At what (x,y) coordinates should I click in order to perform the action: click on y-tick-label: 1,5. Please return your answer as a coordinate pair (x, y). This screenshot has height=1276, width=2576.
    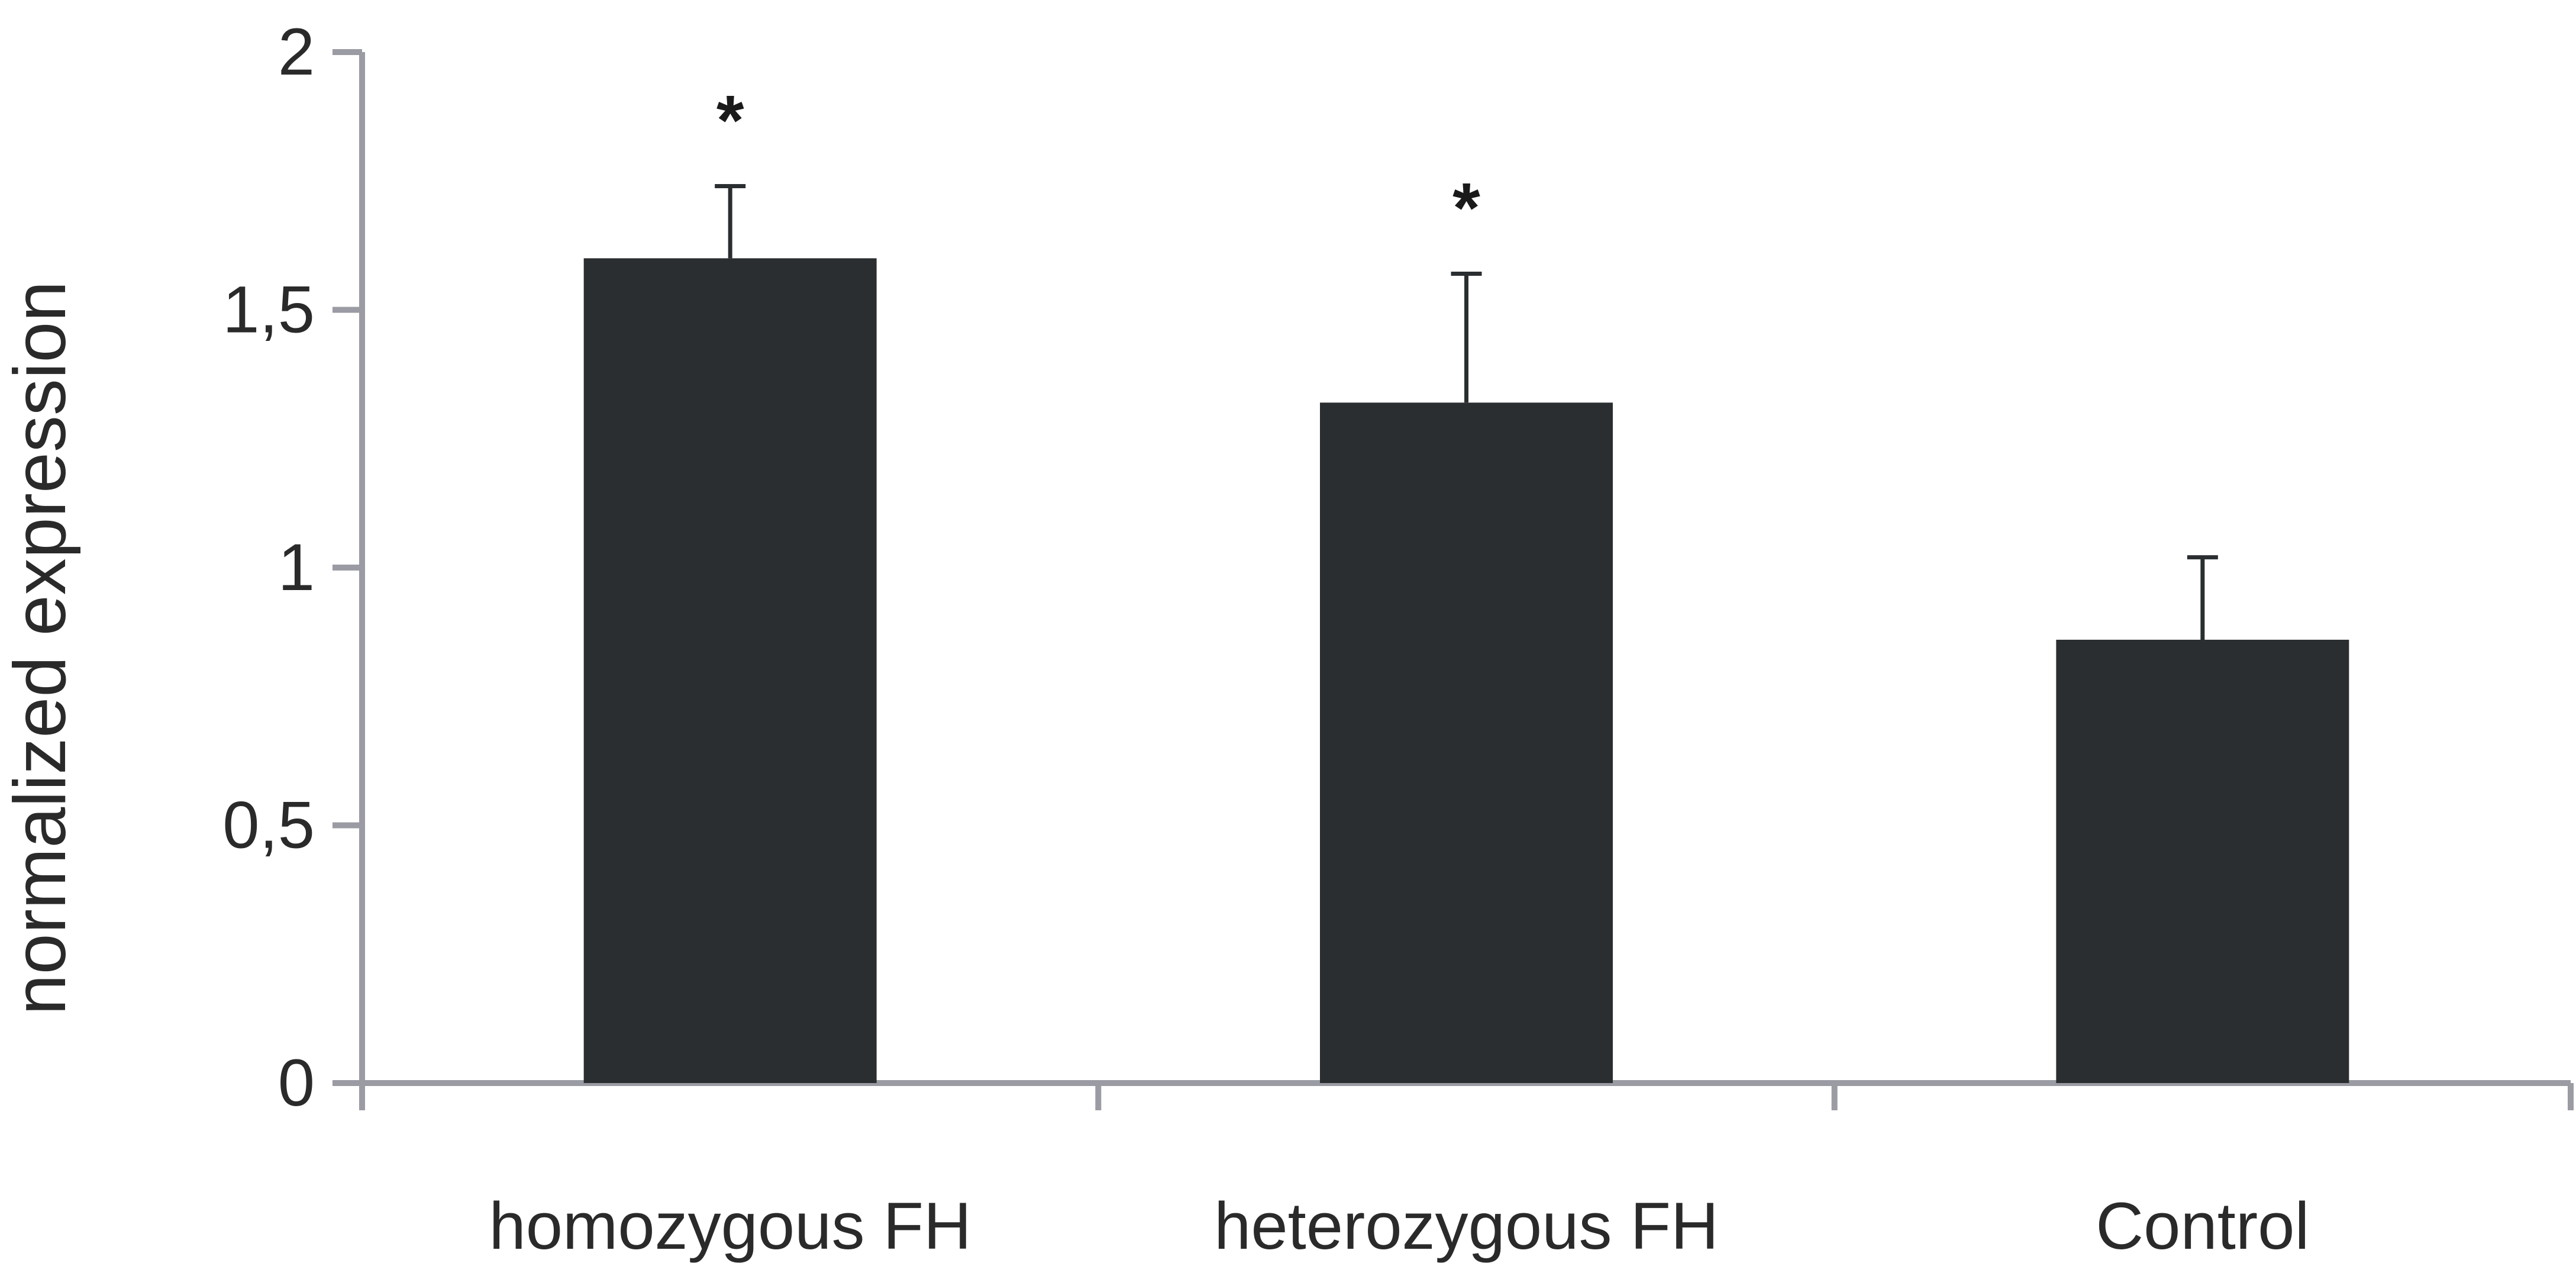
    Looking at the image, I should click on (268, 310).